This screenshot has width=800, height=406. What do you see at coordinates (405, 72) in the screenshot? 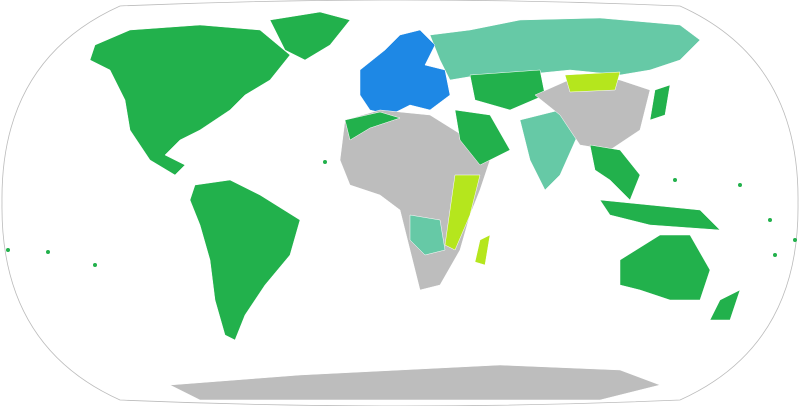
I see `europe` at bounding box center [405, 72].